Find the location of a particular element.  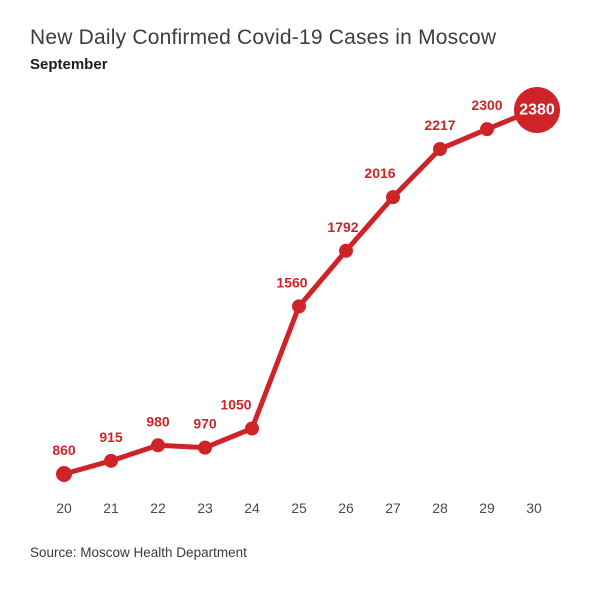

x-tick-label: 22 is located at coordinates (158, 508).